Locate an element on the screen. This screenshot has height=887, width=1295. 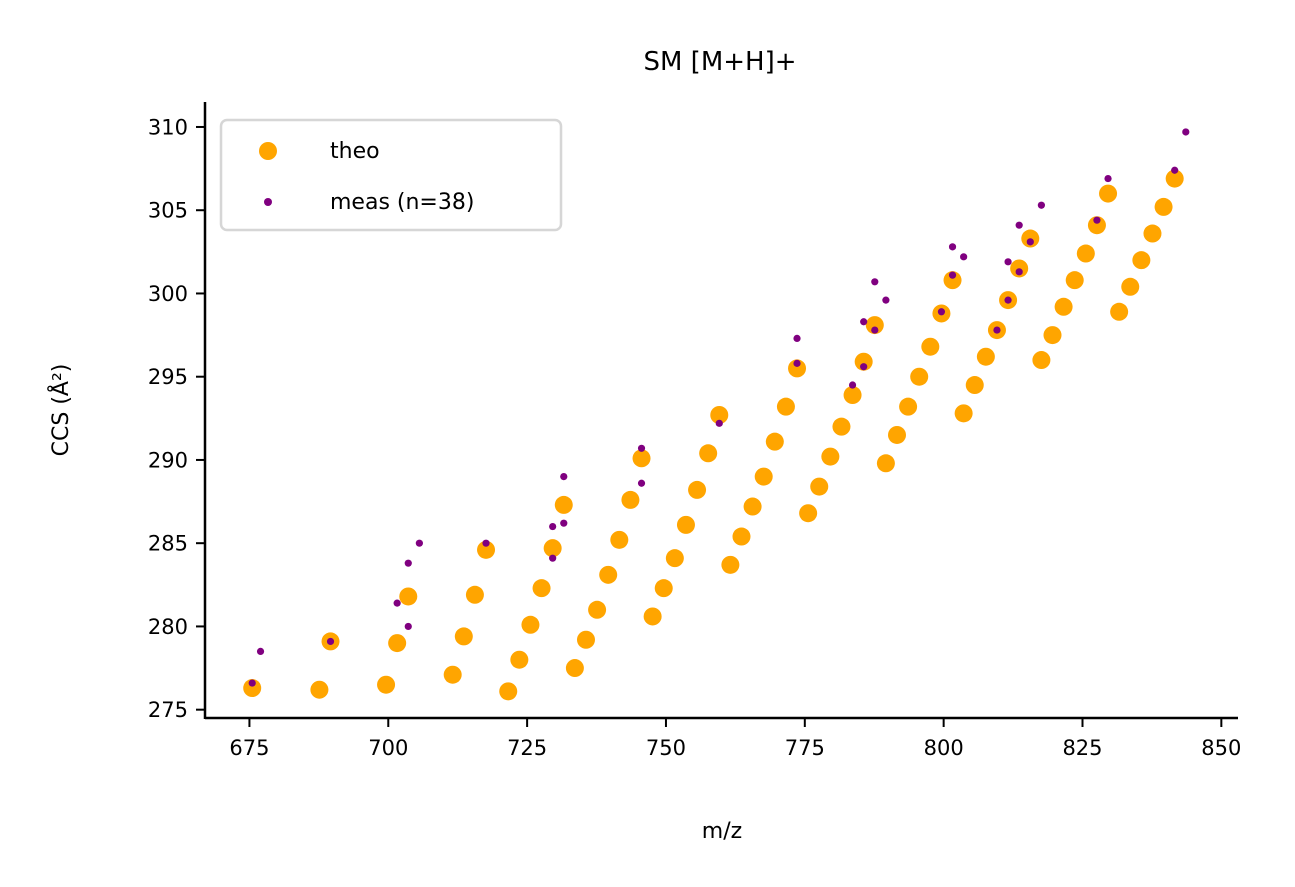
legend-label-meas: meas (n=38) is located at coordinates (402, 202).